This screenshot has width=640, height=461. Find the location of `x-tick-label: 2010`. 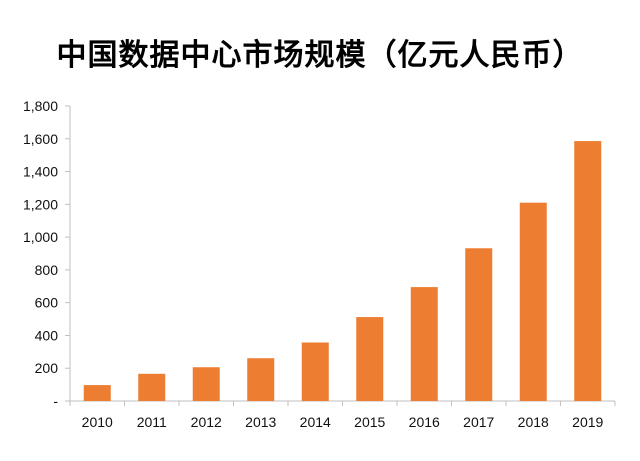

x-tick-label: 2010 is located at coordinates (97, 422).